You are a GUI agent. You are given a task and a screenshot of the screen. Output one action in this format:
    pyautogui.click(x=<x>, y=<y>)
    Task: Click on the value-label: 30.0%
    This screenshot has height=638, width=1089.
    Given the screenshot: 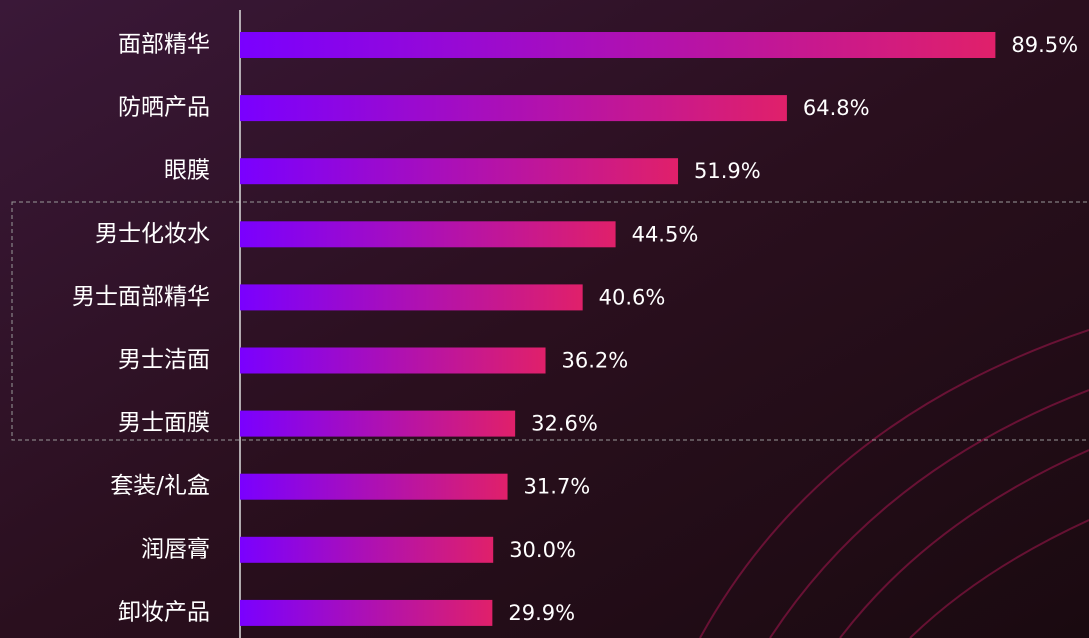 What is the action you would take?
    pyautogui.click(x=542, y=550)
    